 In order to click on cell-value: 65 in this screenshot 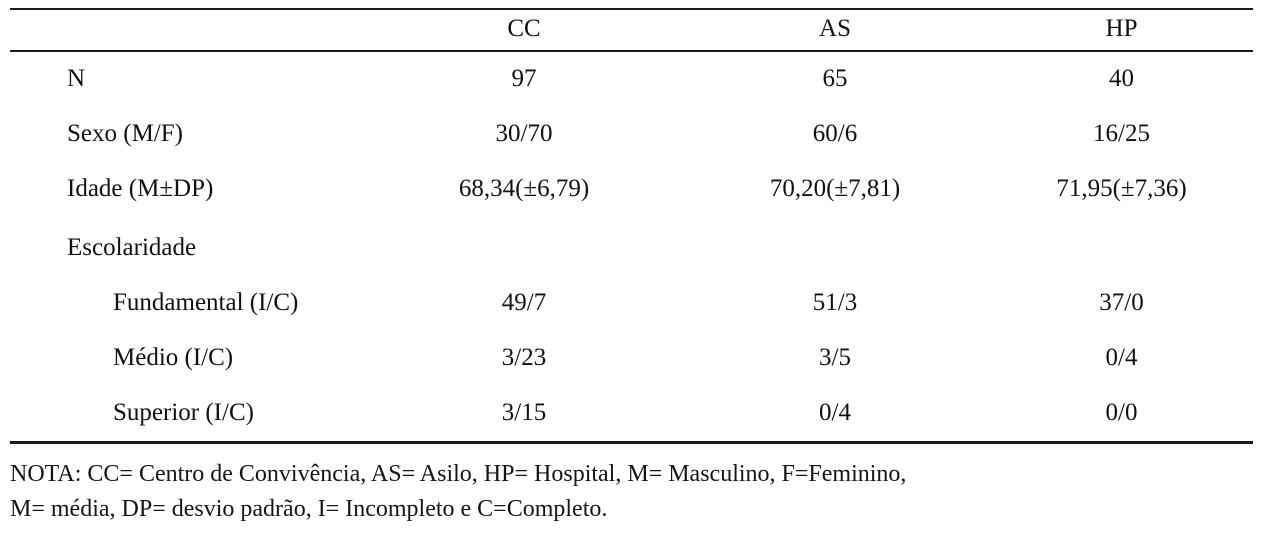, I will do `click(835, 78)`.